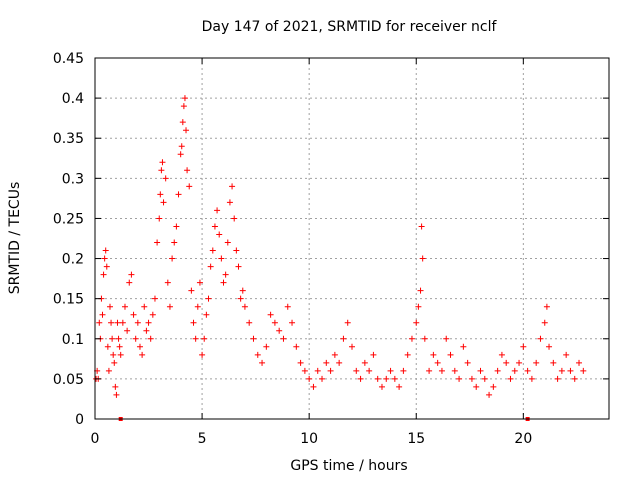 This screenshot has width=640, height=480. Describe the element at coordinates (68, 59) in the screenshot. I see `y-tick-label: 0.45` at that location.